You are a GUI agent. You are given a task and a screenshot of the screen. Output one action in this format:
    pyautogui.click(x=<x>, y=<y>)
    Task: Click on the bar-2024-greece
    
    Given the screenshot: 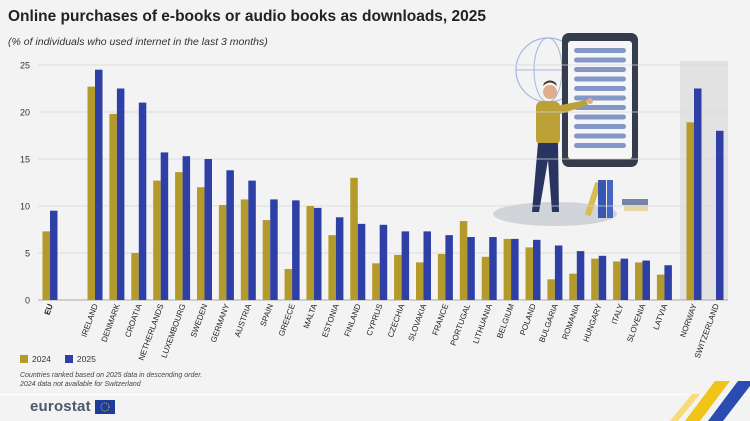 What is the action you would take?
    pyautogui.click(x=288, y=284)
    